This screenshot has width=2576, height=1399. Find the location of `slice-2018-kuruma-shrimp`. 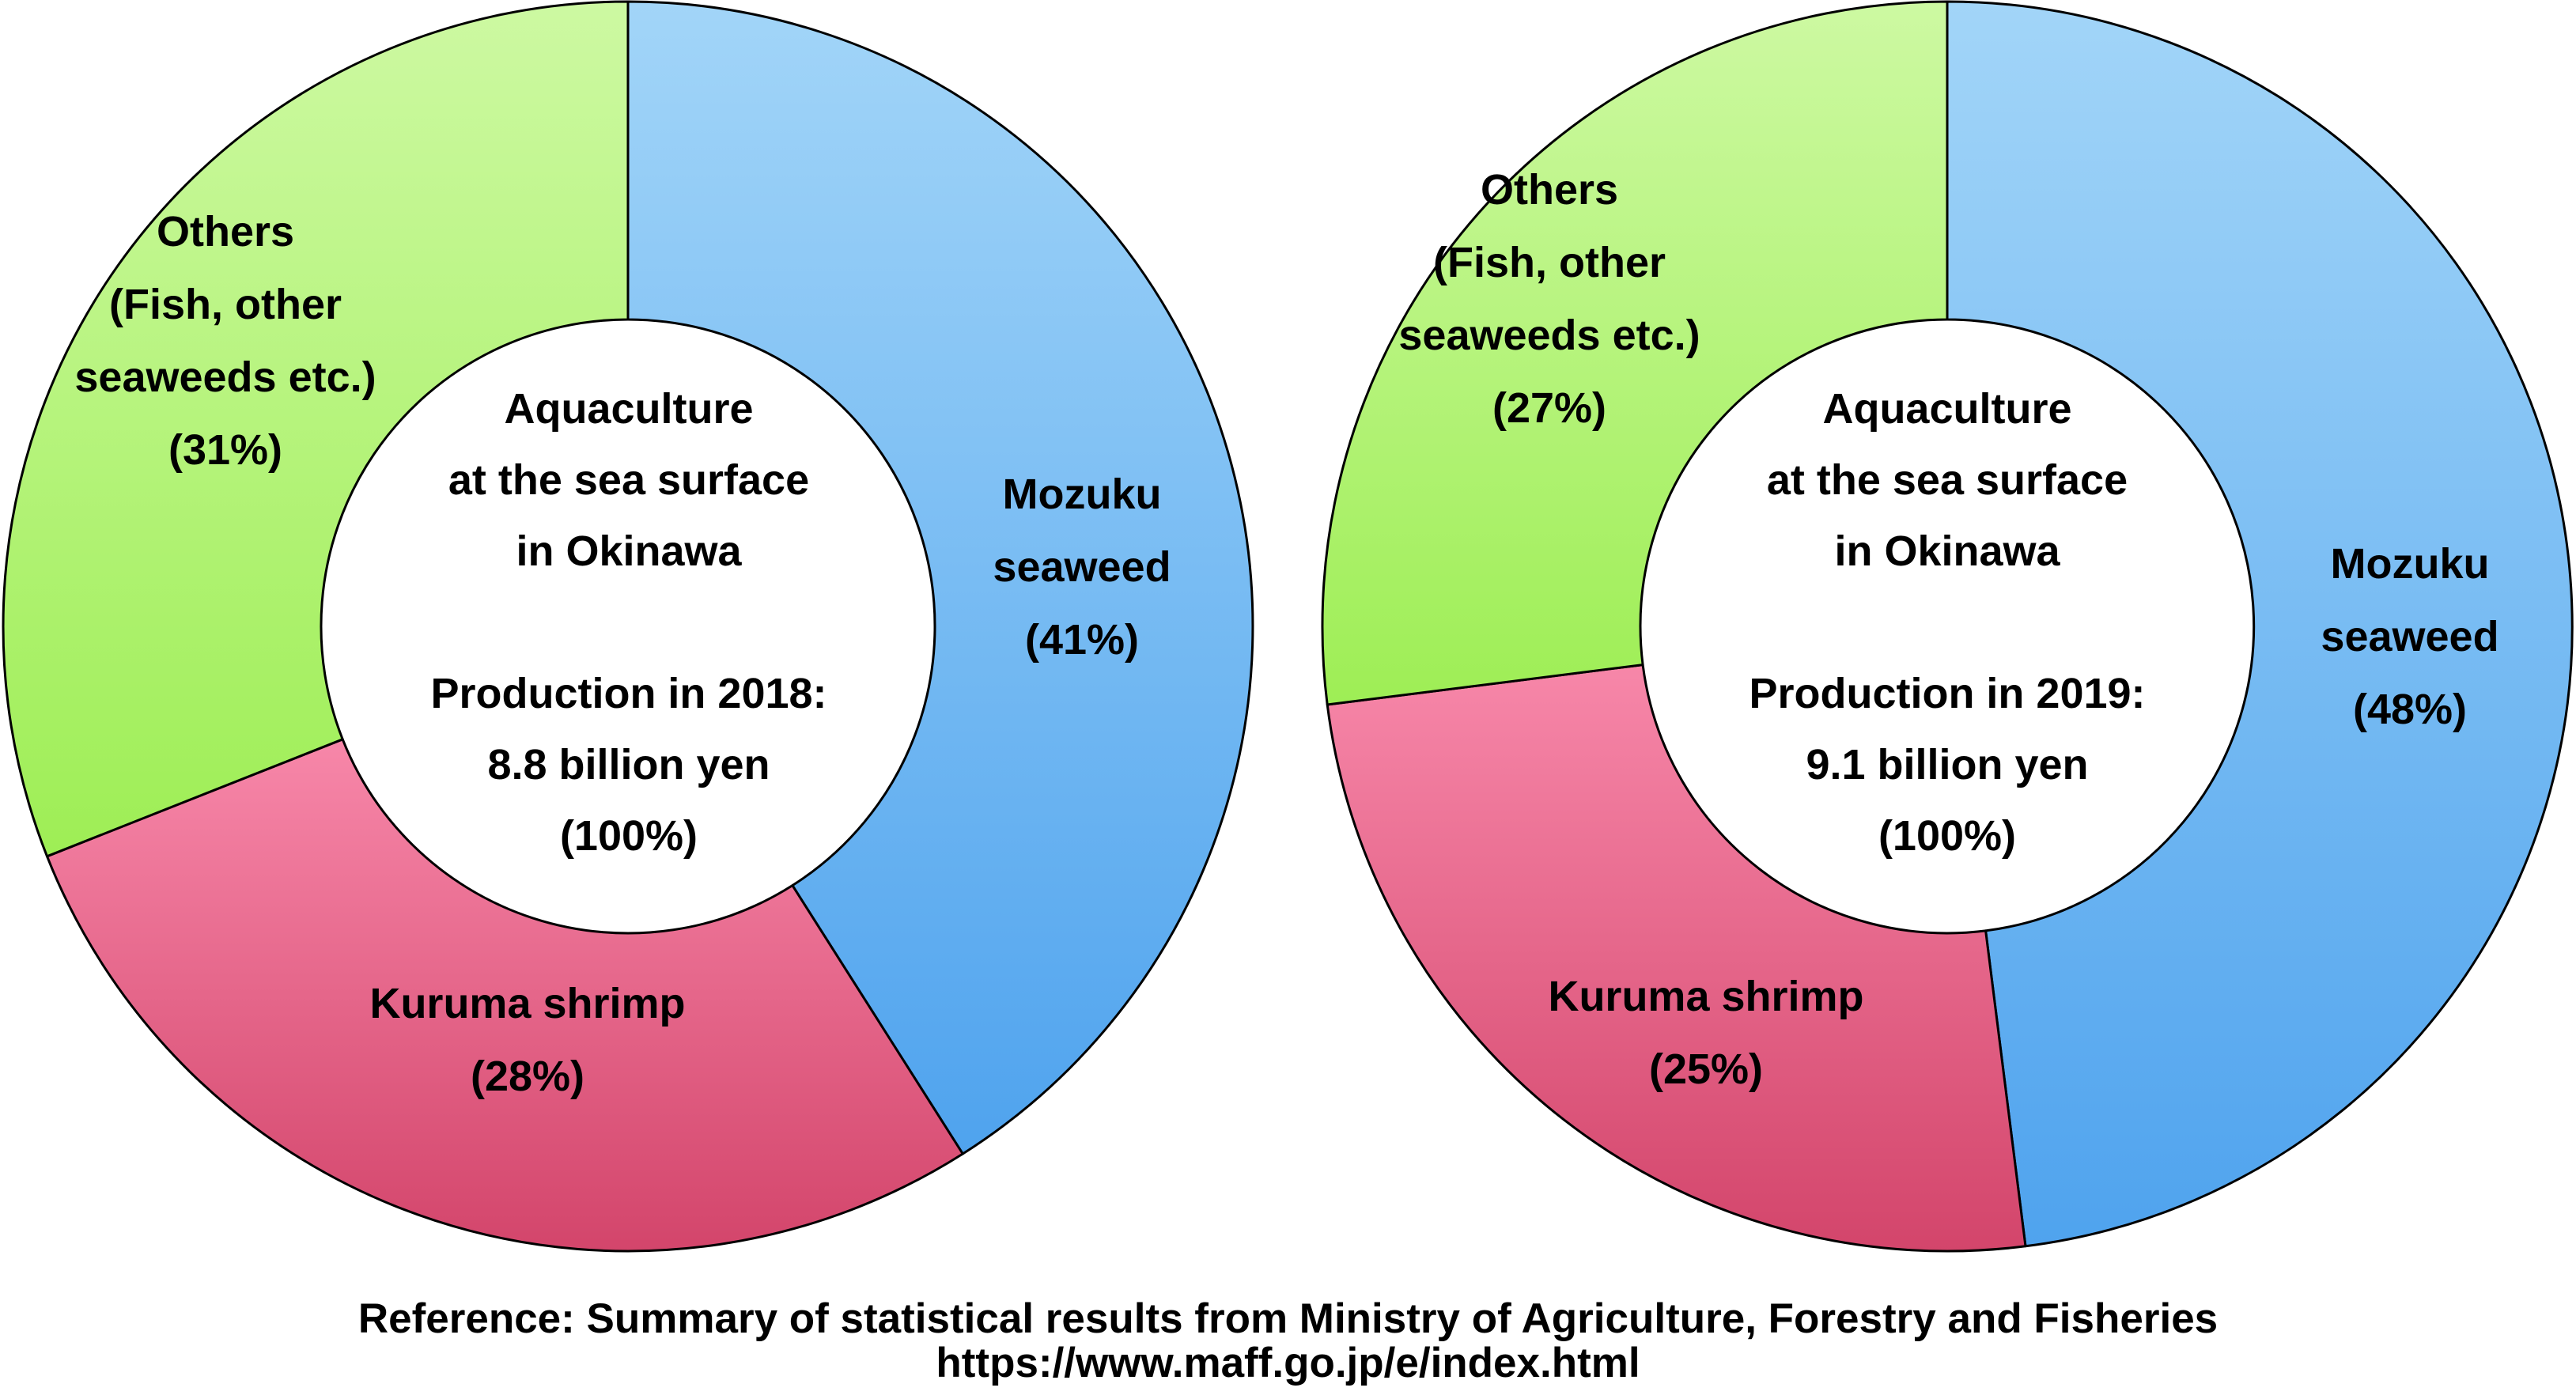

slice-2018-kuruma-shrimp is located at coordinates (505, 995).